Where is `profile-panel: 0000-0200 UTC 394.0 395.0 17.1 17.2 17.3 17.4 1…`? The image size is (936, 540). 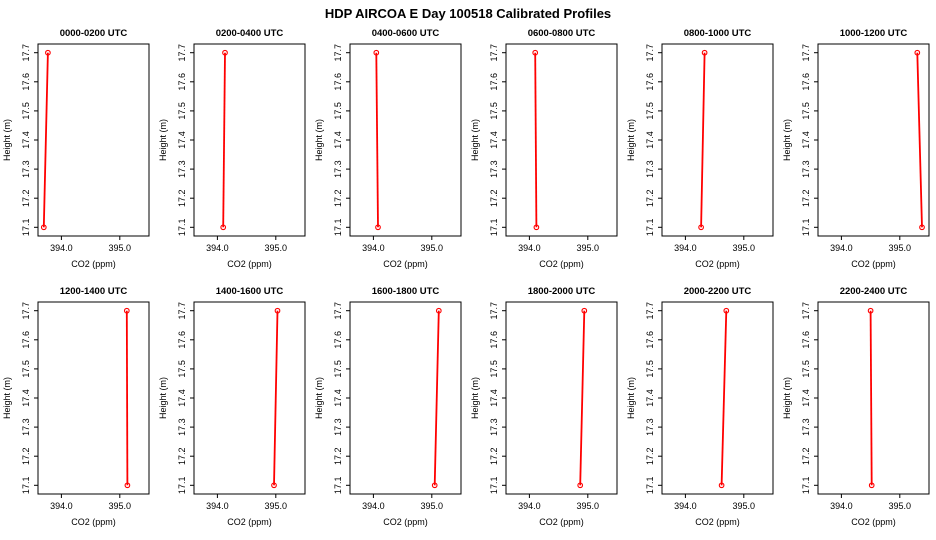 profile-panel: 0000-0200 UTC 394.0 395.0 17.1 17.2 17.3 17.4 1… is located at coordinates (78, 153).